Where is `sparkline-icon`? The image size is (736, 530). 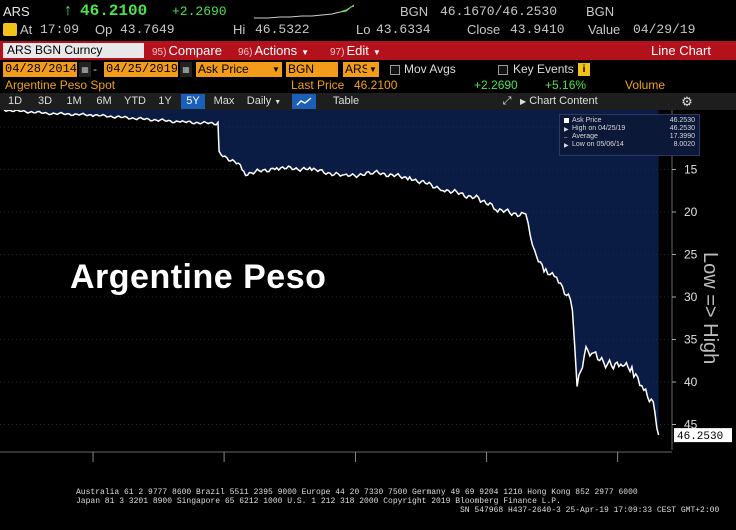 sparkline-icon is located at coordinates (304, 11).